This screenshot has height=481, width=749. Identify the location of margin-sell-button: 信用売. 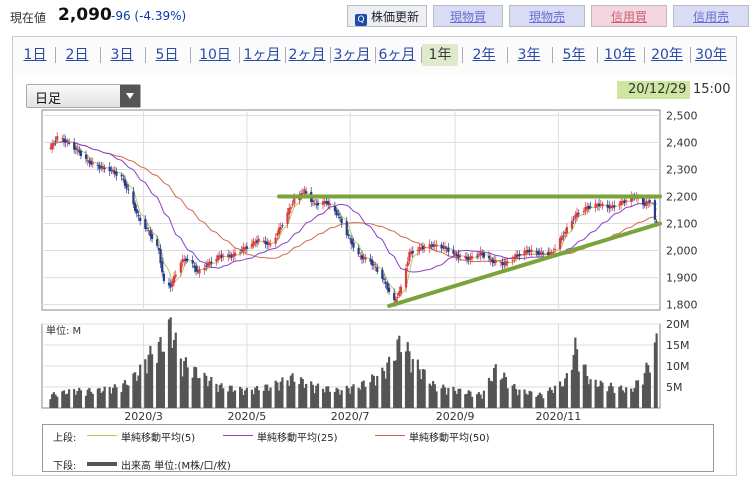
(711, 16).